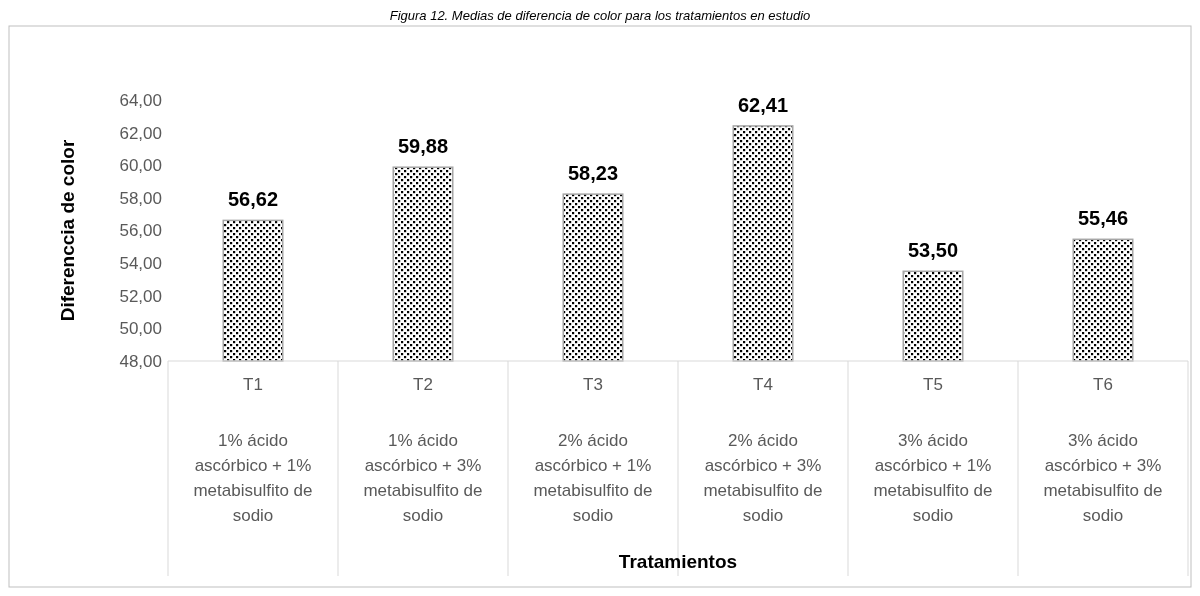  I want to click on data-label: 55,46, so click(1103, 218).